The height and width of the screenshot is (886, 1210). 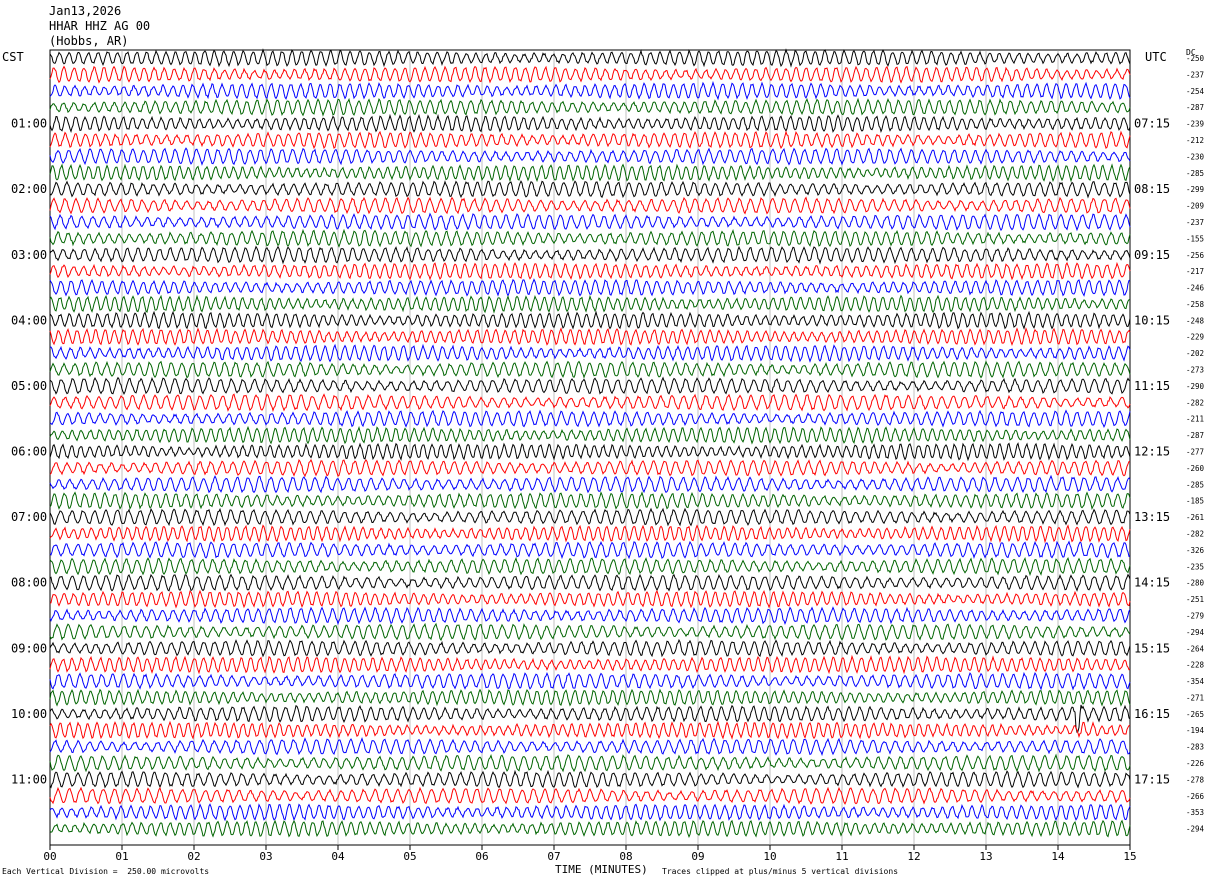 What do you see at coordinates (841, 856) in the screenshot?
I see `x-tick-label: 11` at bounding box center [841, 856].